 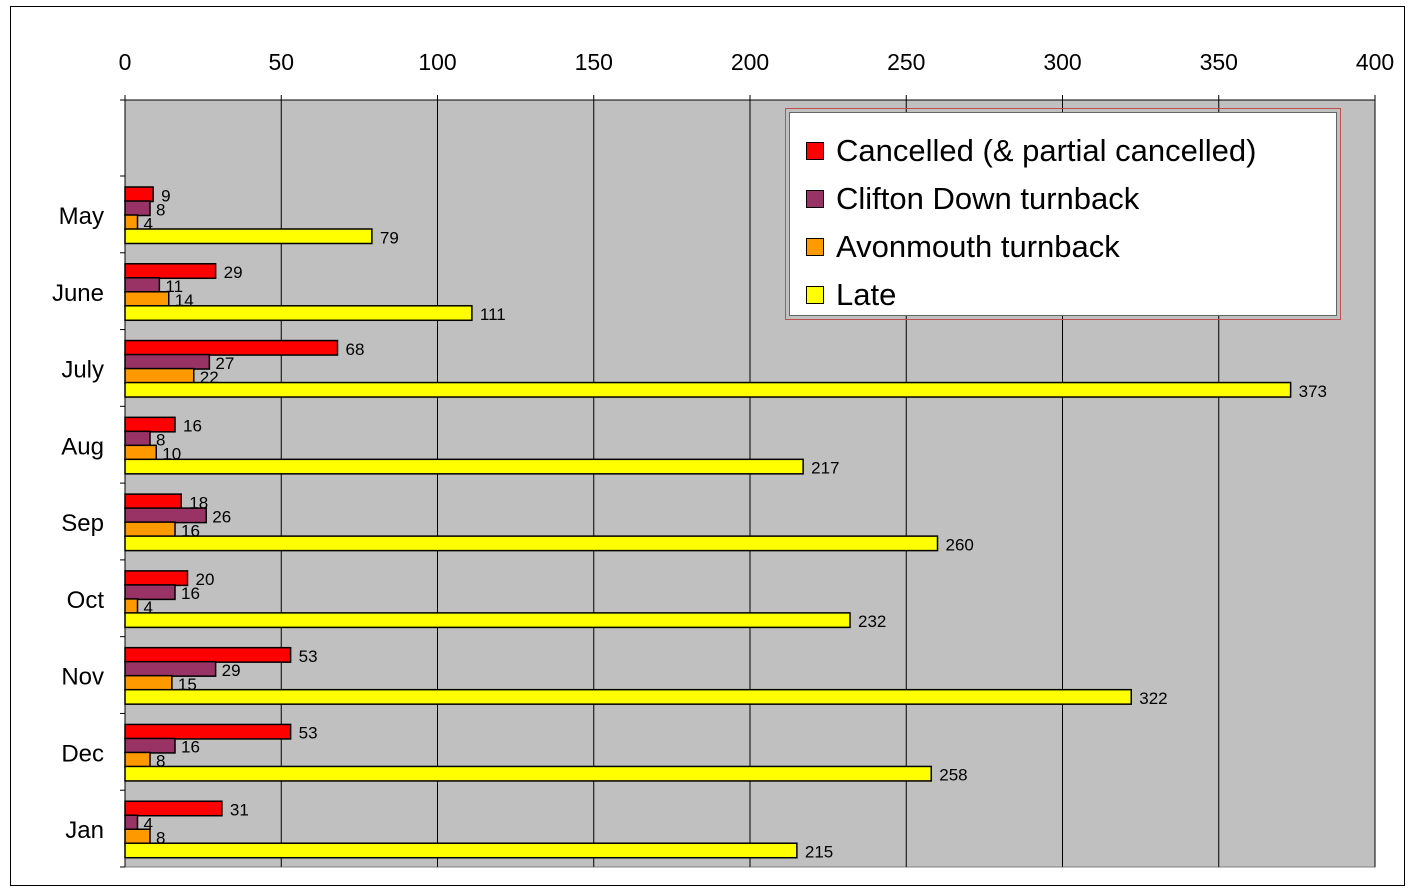 I want to click on data-label-july-series-3: 373, so click(x=1313, y=391).